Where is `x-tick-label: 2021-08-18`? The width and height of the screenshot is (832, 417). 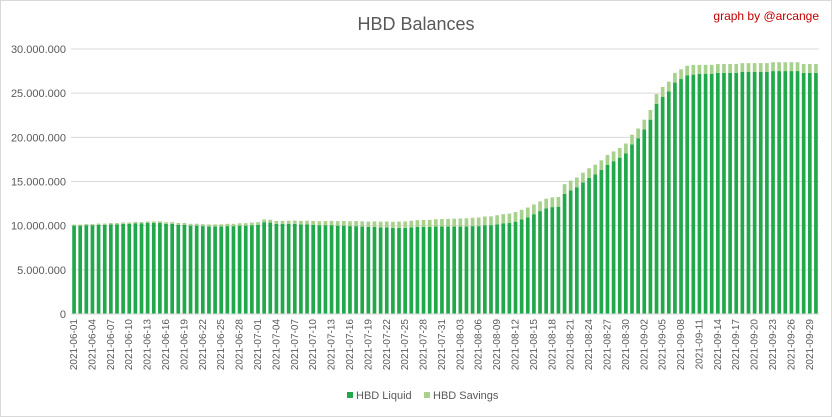
x-tick-label: 2021-08-18 is located at coordinates (552, 345).